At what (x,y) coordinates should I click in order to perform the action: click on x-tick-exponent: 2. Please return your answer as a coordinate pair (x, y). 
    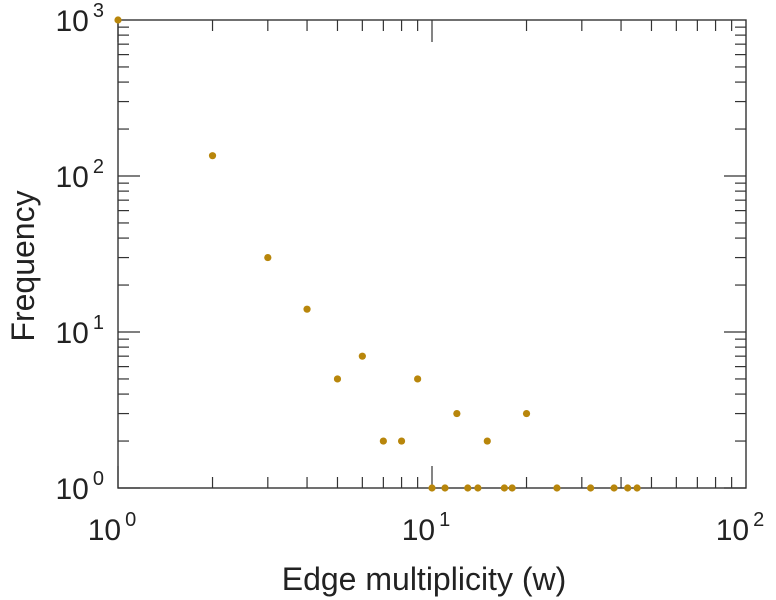
    Looking at the image, I should click on (758, 520).